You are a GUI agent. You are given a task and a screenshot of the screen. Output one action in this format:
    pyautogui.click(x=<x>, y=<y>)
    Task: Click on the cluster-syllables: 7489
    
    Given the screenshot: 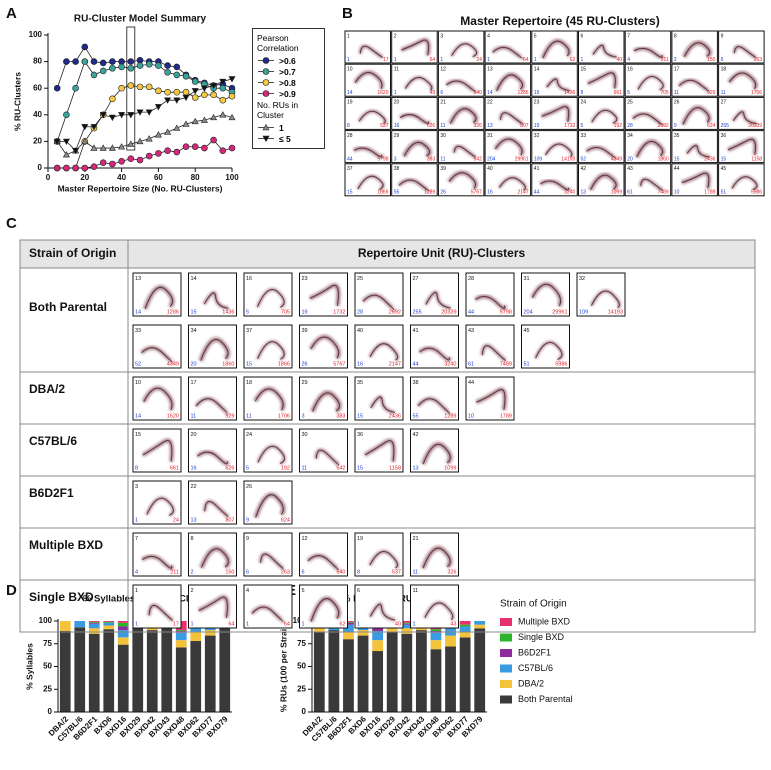 What is the action you would take?
    pyautogui.click(x=663, y=193)
    